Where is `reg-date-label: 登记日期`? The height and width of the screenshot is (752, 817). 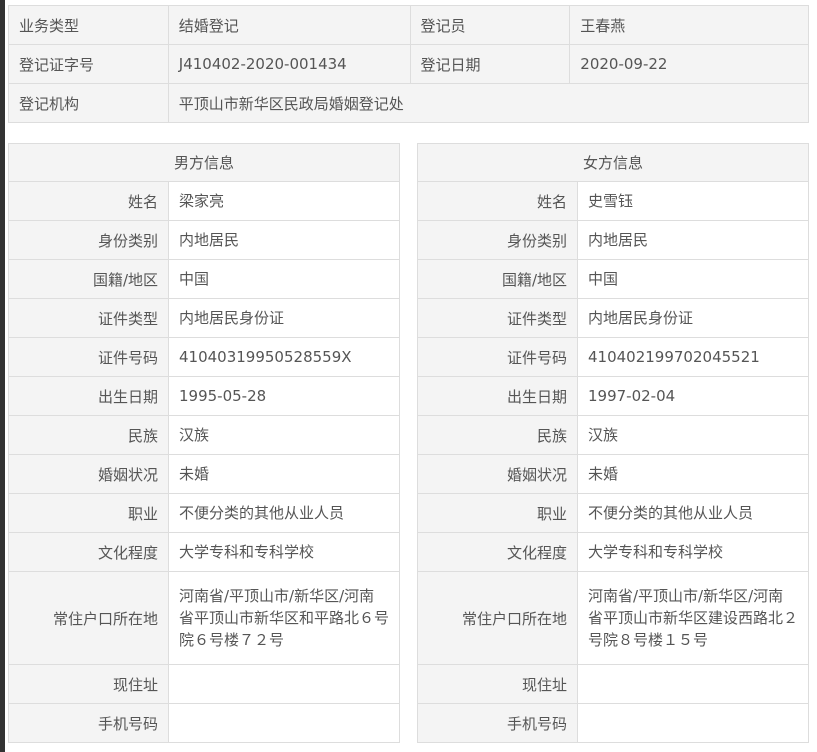 reg-date-label: 登记日期 is located at coordinates (490, 64).